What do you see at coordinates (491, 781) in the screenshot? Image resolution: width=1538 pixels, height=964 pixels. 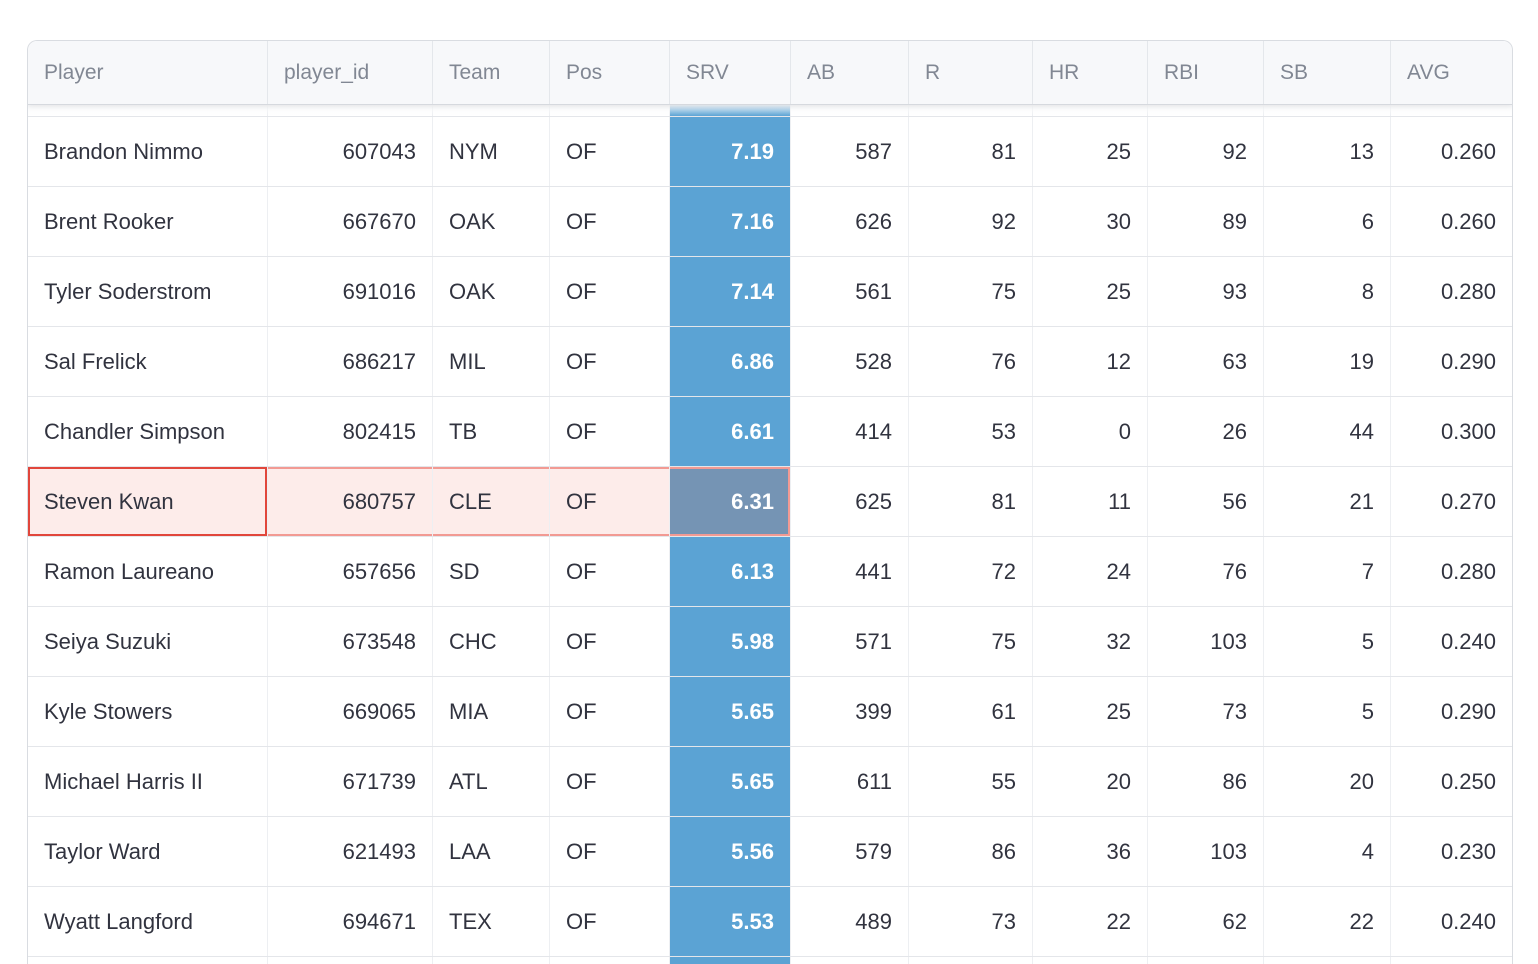 I see `cell-team: ATL` at bounding box center [491, 781].